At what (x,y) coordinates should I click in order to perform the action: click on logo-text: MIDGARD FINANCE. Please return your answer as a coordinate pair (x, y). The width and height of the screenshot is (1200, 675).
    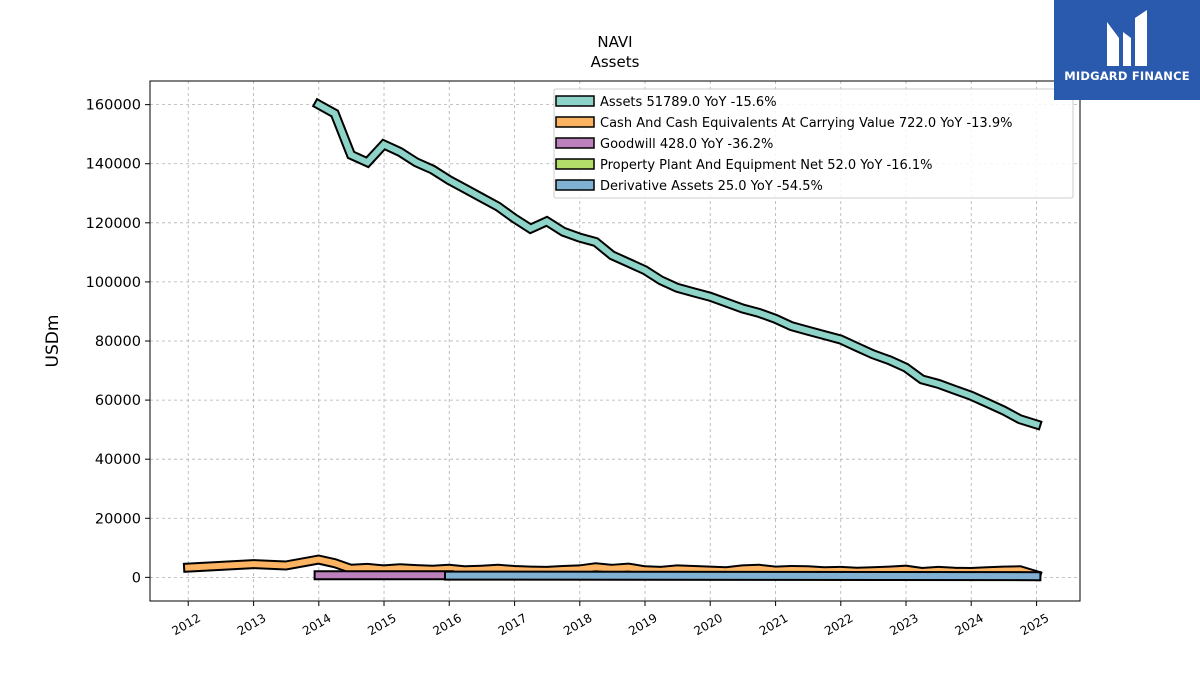
    Looking at the image, I should click on (1127, 76).